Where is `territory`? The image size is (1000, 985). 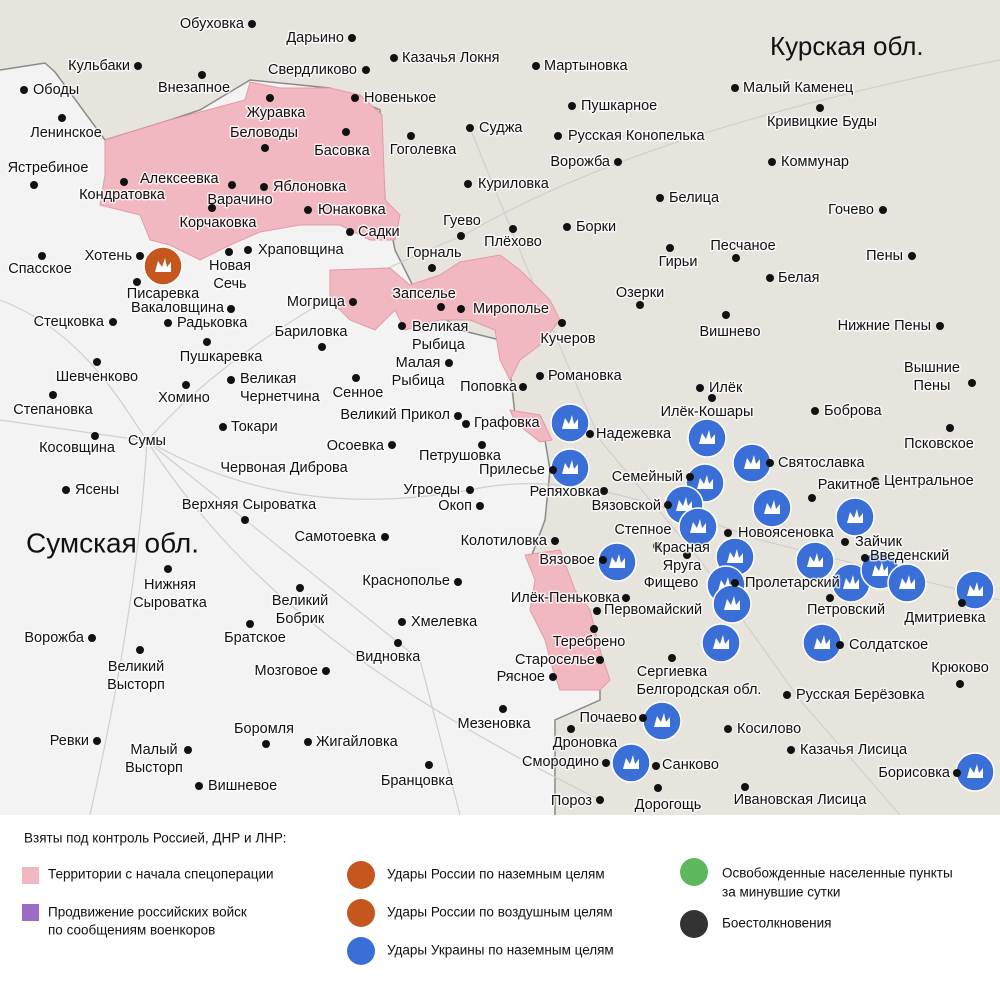
territory is located at coordinates (445, 318).